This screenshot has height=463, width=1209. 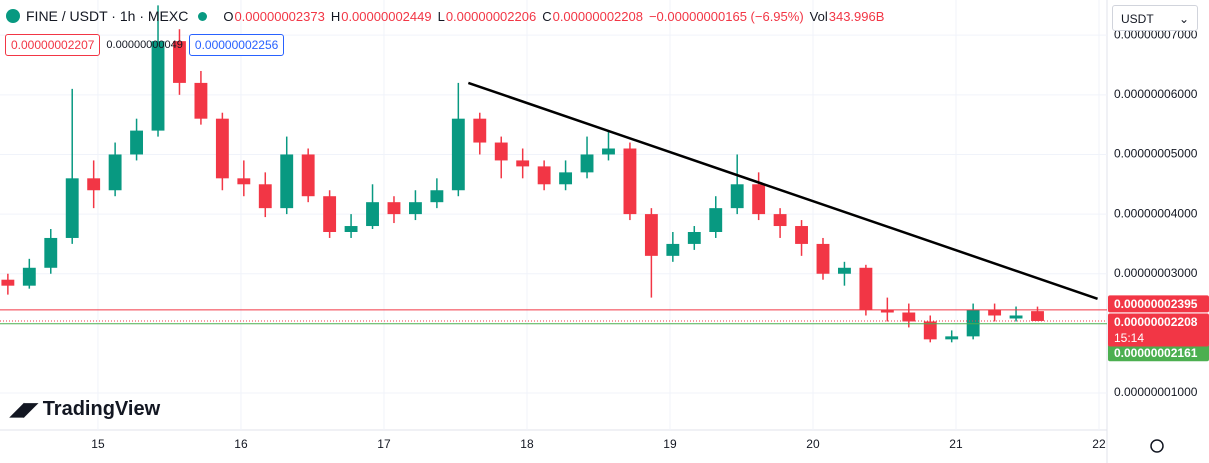 What do you see at coordinates (1156, 322) in the screenshot?
I see `last-price-label: 0.00000002208` at bounding box center [1156, 322].